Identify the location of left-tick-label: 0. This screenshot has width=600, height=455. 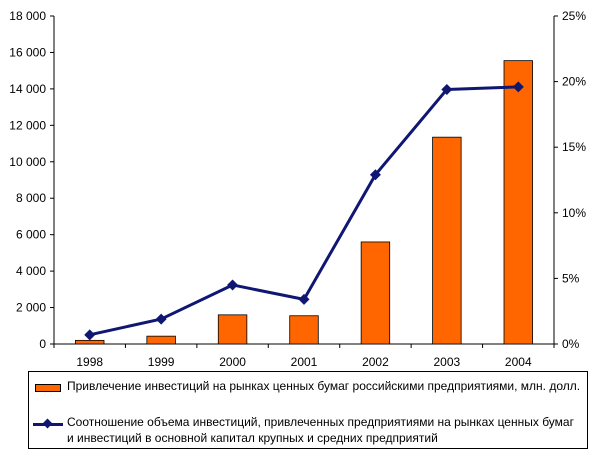
(42, 344).